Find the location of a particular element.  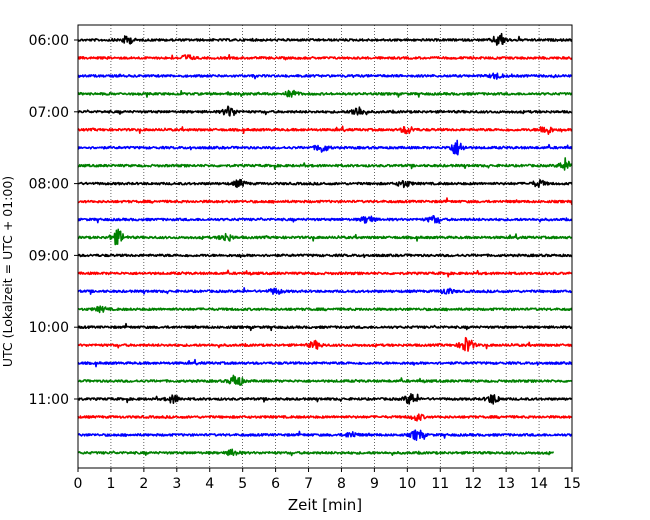

x-axis-label: Zeit [min] is located at coordinates (325, 505).